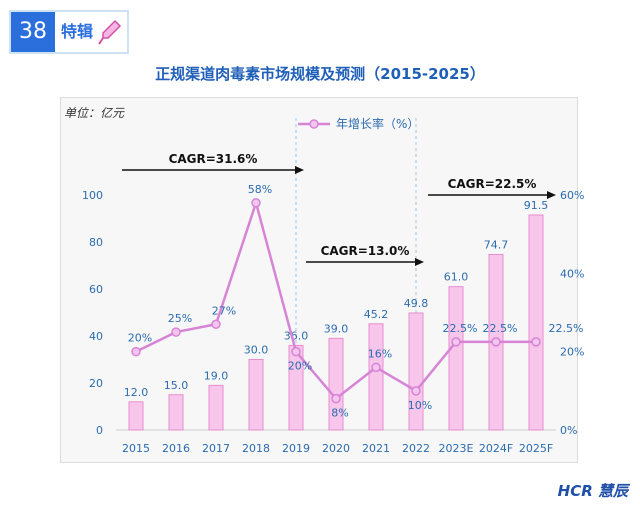  I want to click on y-right-tick-label: 40%, so click(572, 273).